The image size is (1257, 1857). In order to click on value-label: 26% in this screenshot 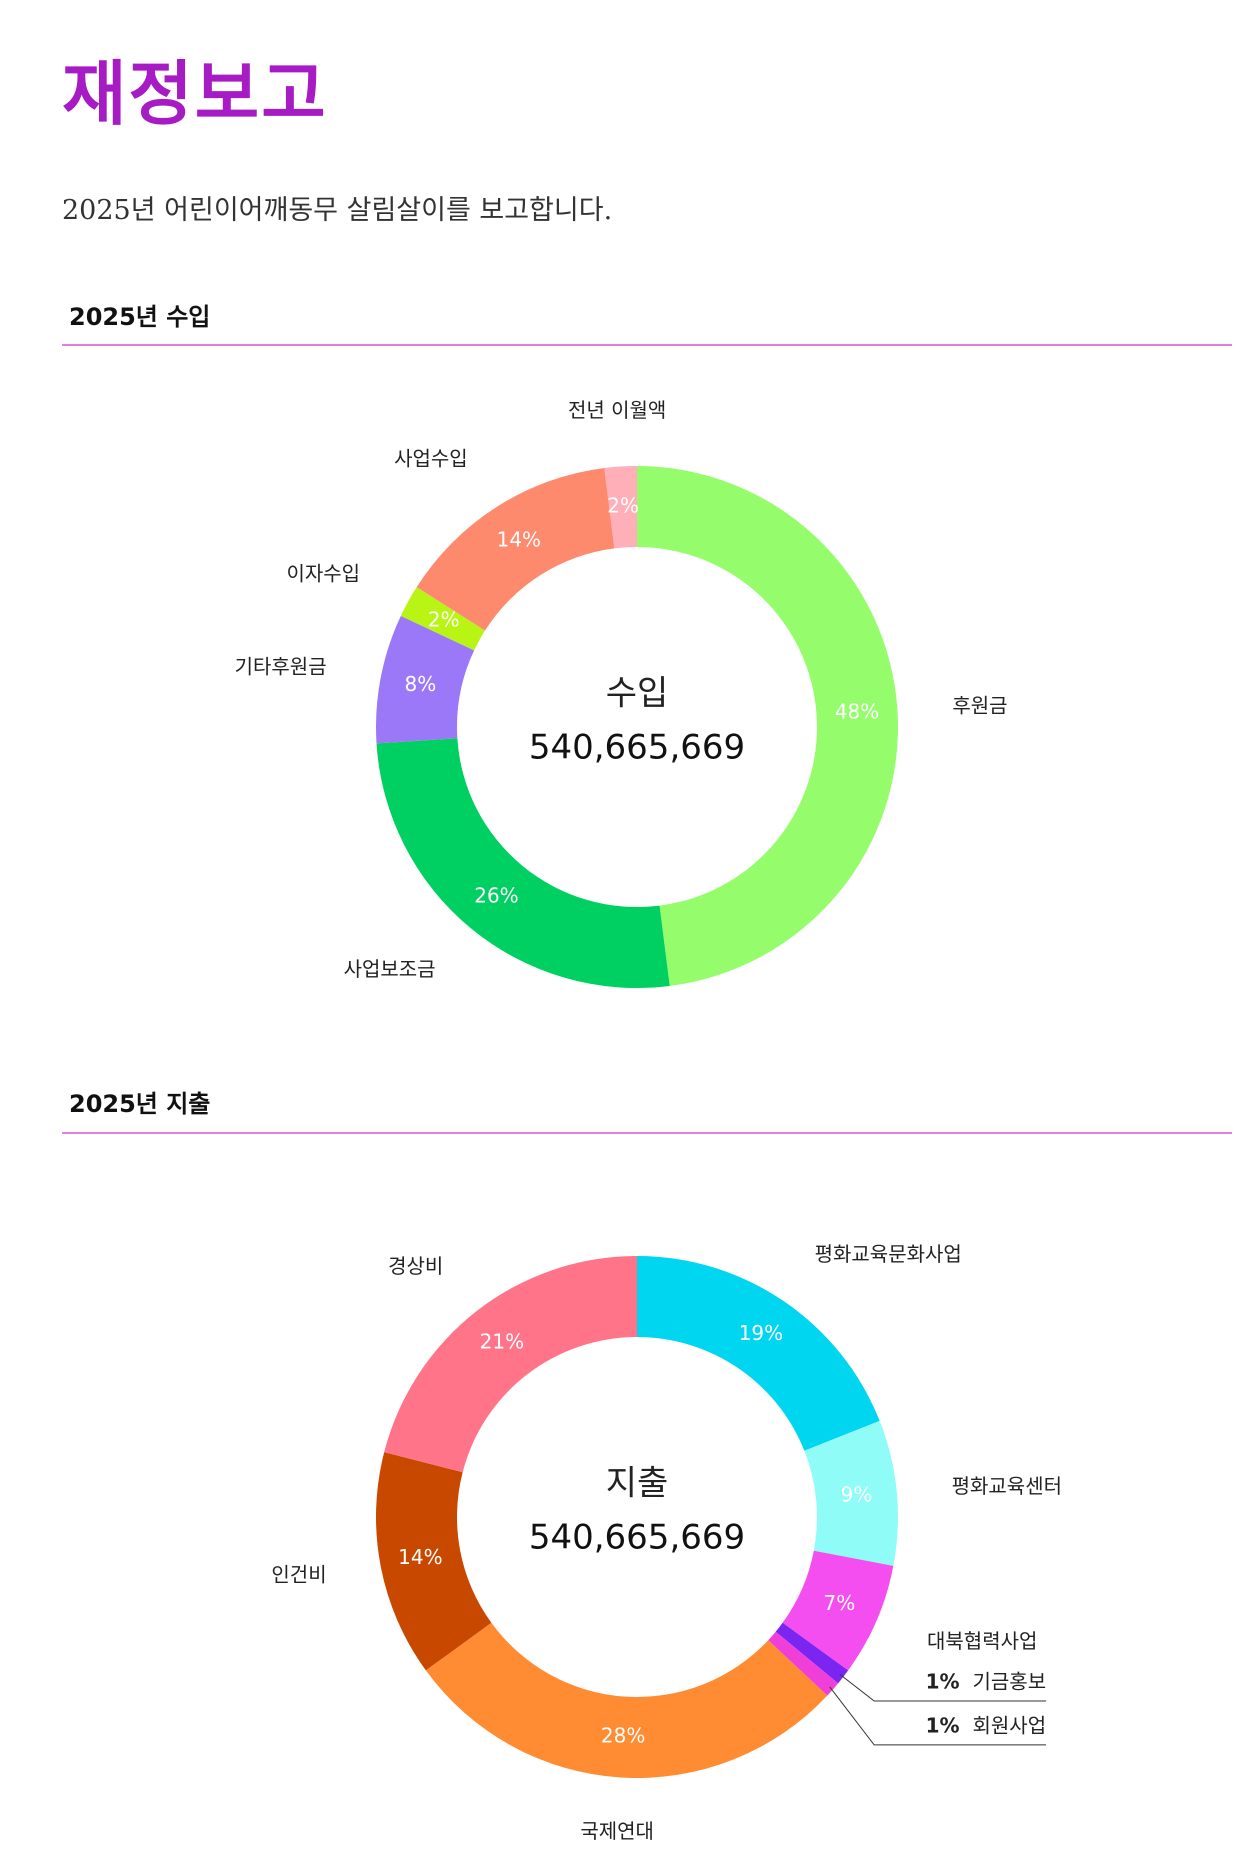, I will do `click(496, 895)`.